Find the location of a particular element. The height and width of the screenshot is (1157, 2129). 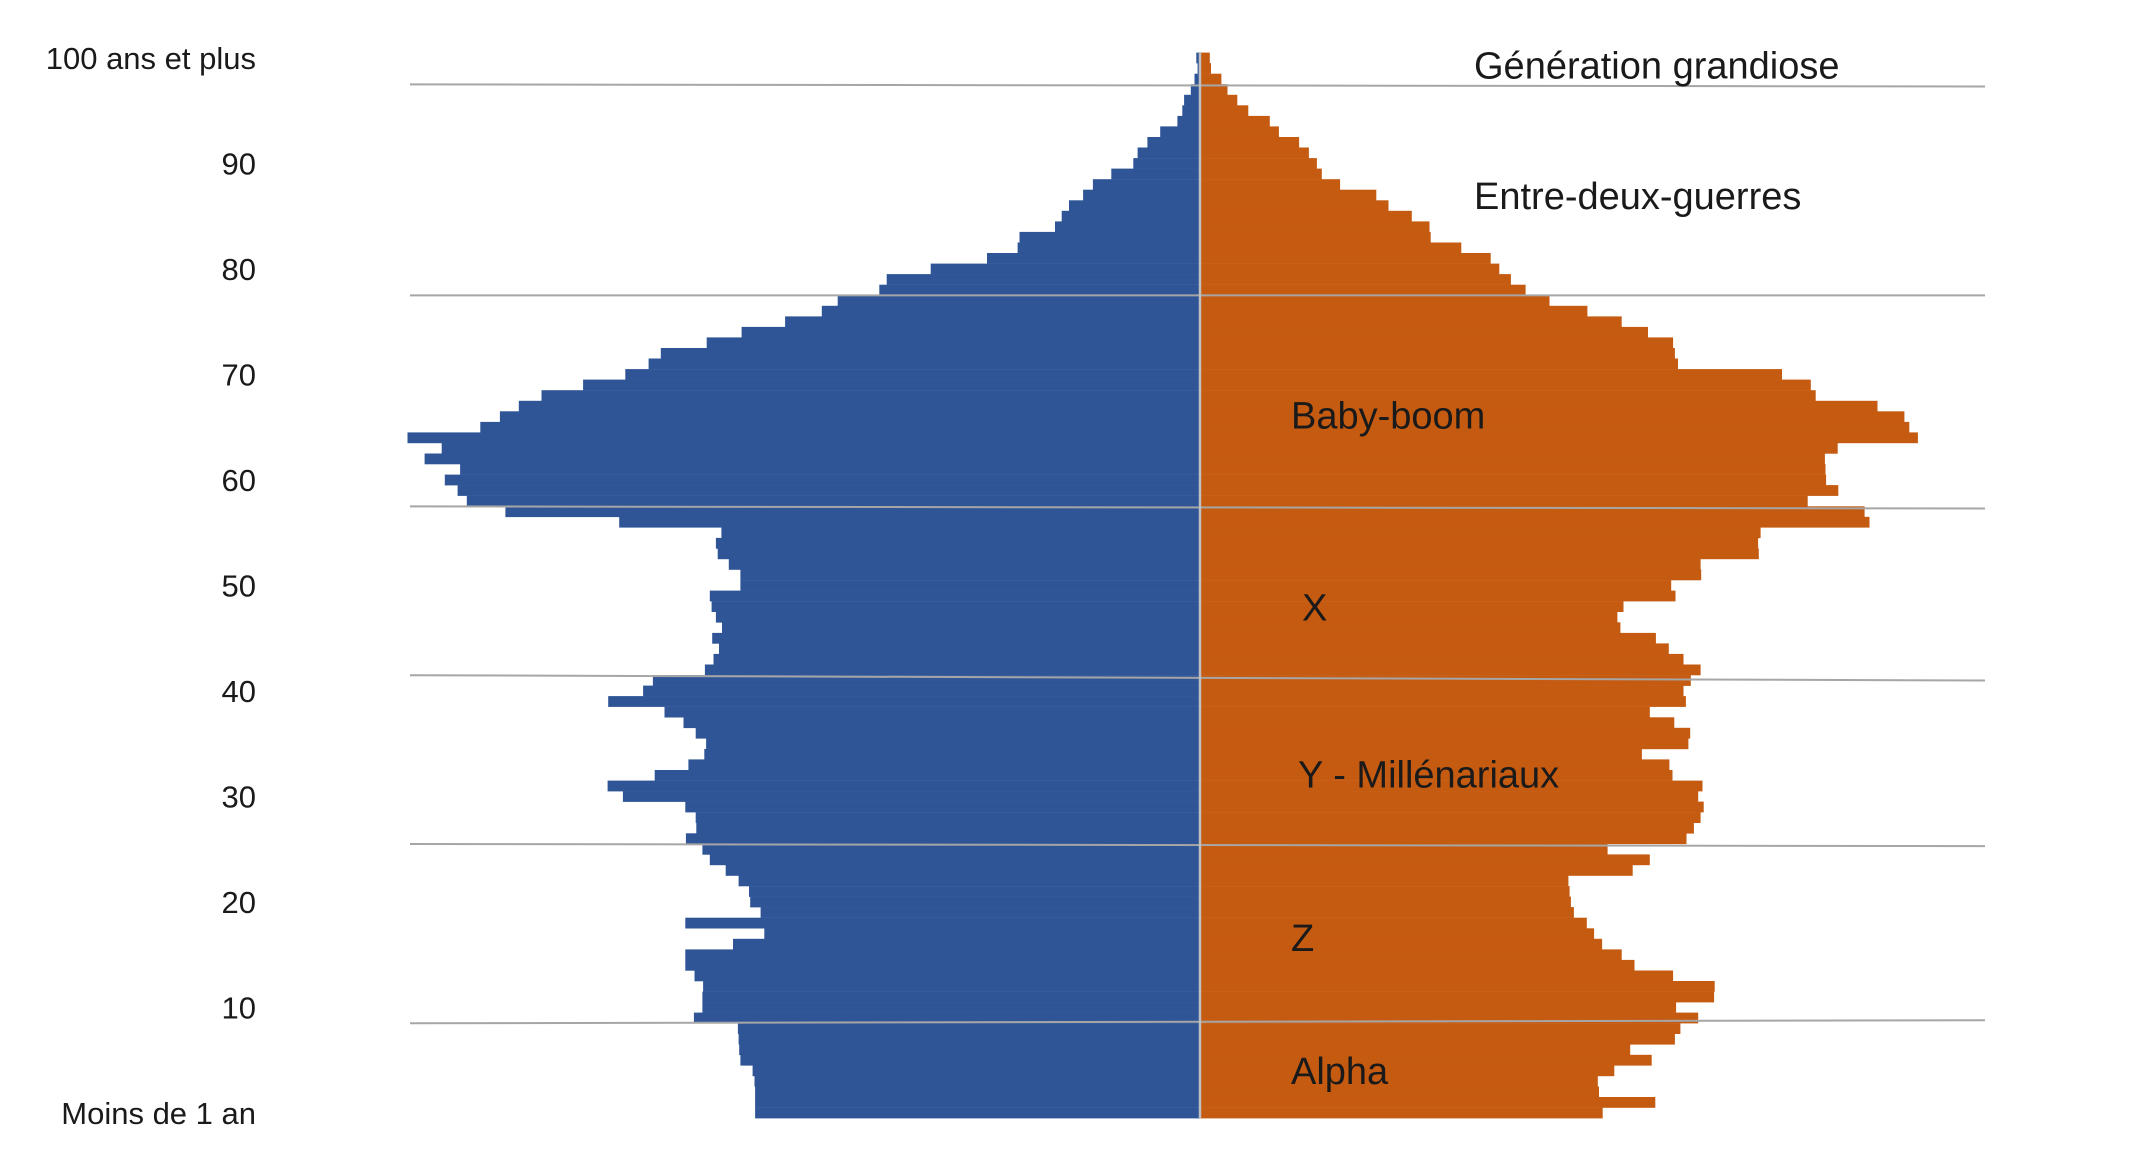

y-tick-label: 30 is located at coordinates (239, 797).